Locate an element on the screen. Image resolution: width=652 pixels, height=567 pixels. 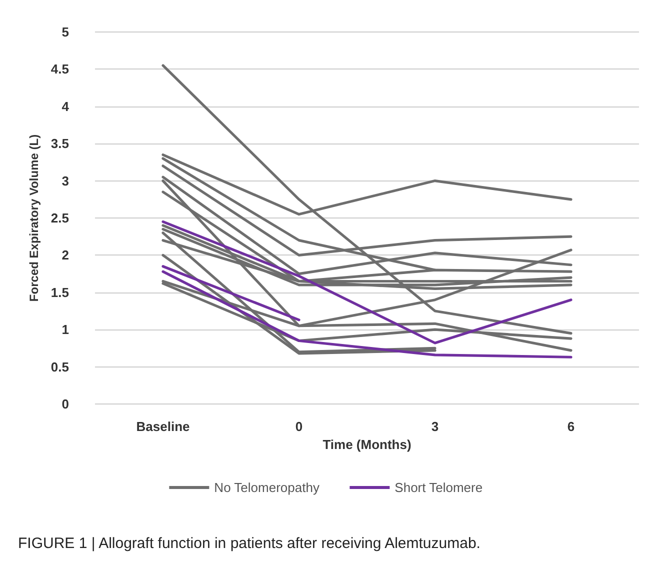
y-tick-label: 1 is located at coordinates (65, 330).